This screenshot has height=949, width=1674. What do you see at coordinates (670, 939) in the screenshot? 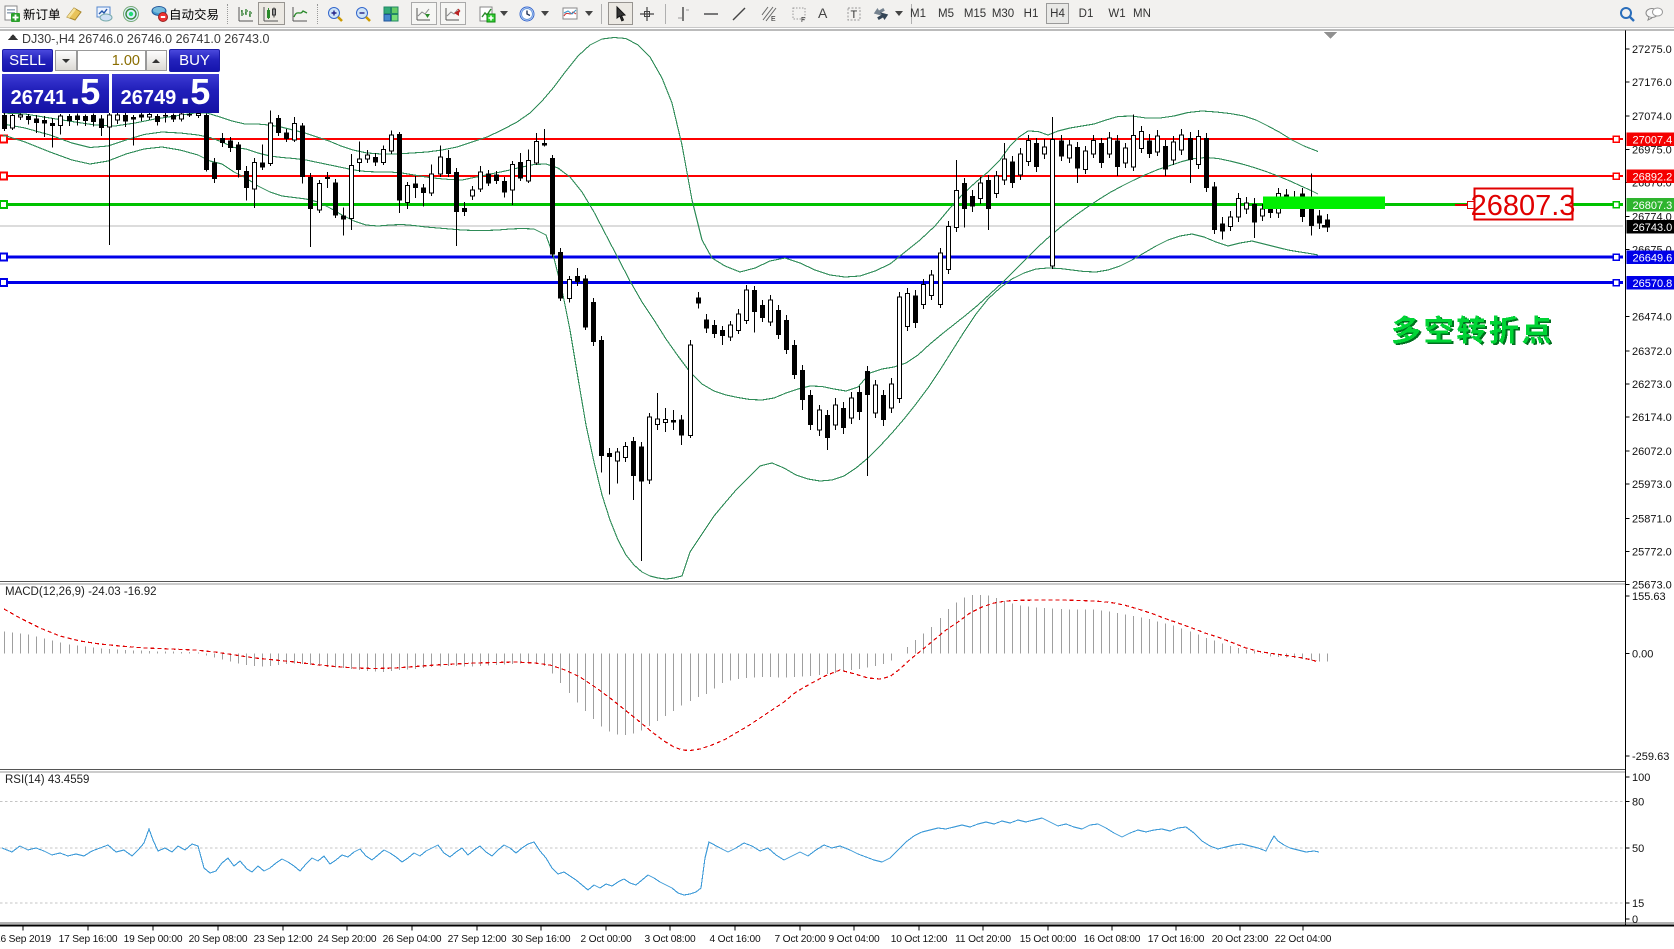
I see `svg-text: 3 Oct 08:00` at bounding box center [670, 939].